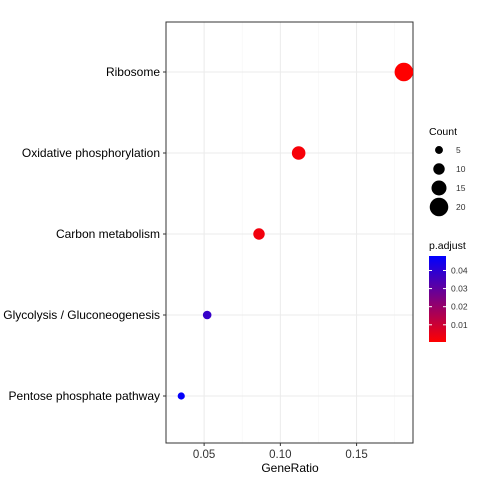 This screenshot has height=480, width=480. What do you see at coordinates (448, 291) in the screenshot?
I see `p-adjust-legend: p.adjust 0.01 0.02 0.03 0.04` at bounding box center [448, 291].